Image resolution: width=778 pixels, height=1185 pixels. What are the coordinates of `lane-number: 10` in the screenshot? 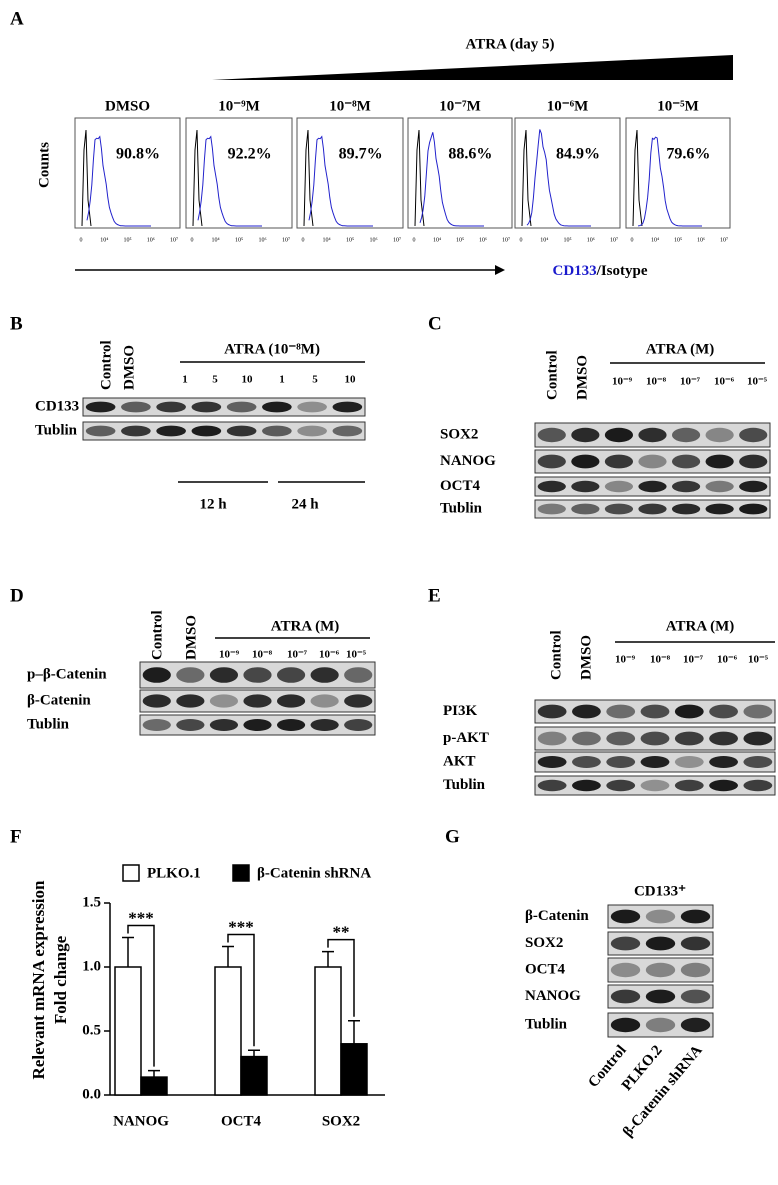 It's located at (248, 380).